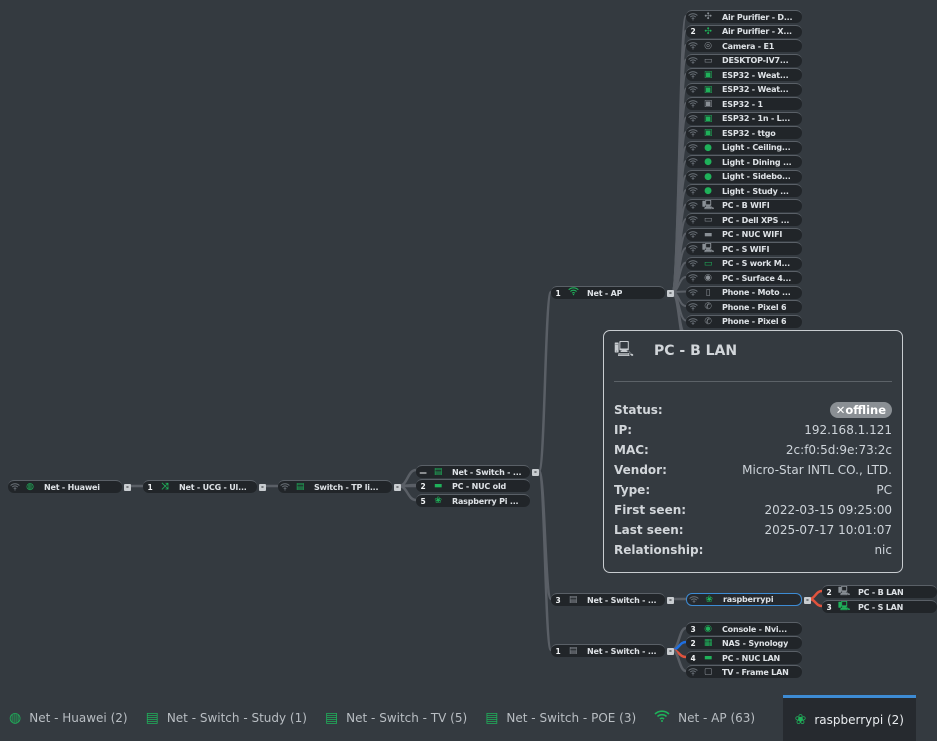  Describe the element at coordinates (708, 672) in the screenshot. I see `tv-icon: ▢` at that location.